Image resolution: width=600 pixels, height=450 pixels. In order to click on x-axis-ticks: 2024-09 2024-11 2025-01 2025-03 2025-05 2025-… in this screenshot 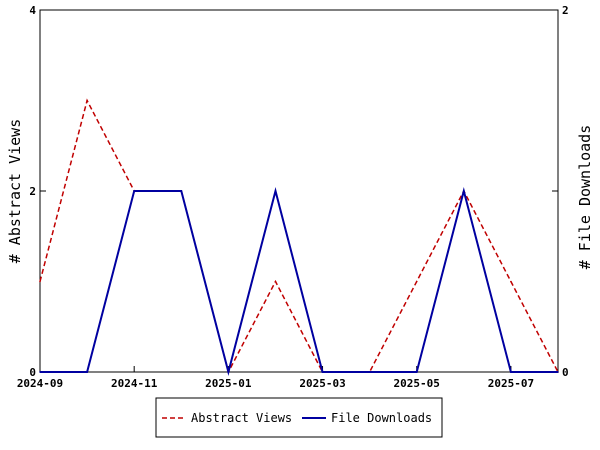, I will do `click(275, 378)`.